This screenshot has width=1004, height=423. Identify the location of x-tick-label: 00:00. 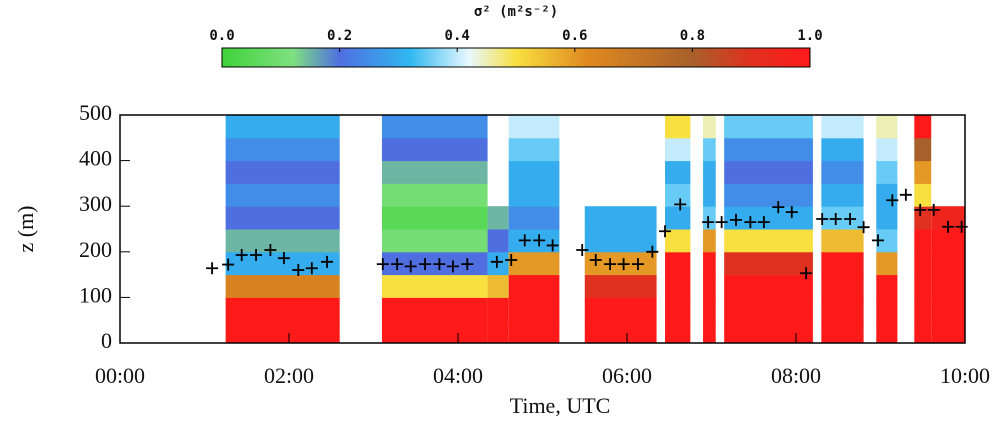
(120, 375).